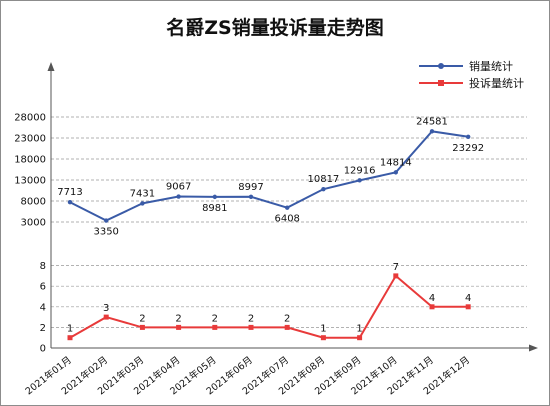 The width and height of the screenshot is (550, 406). I want to click on x-axis-arrow, so click(533, 348).